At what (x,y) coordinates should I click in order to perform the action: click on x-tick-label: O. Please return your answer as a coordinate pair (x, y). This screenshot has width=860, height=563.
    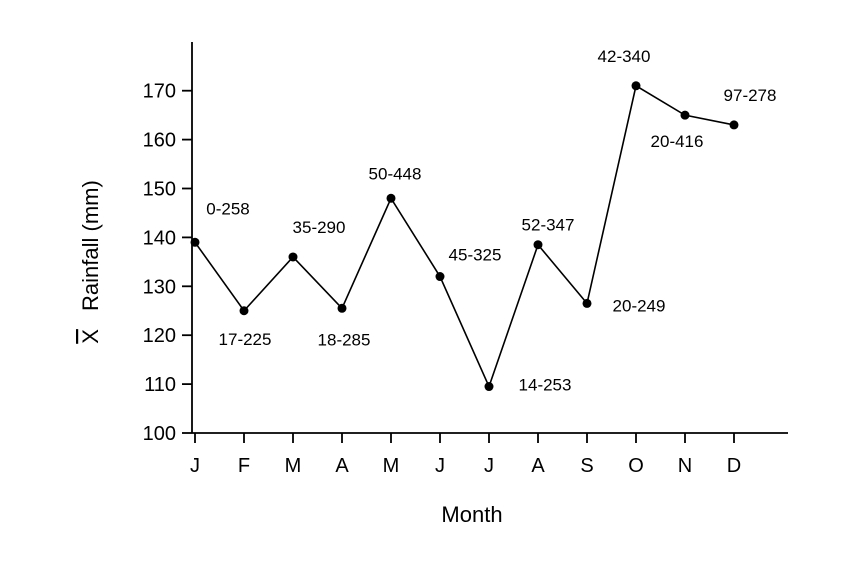
    Looking at the image, I should click on (636, 466).